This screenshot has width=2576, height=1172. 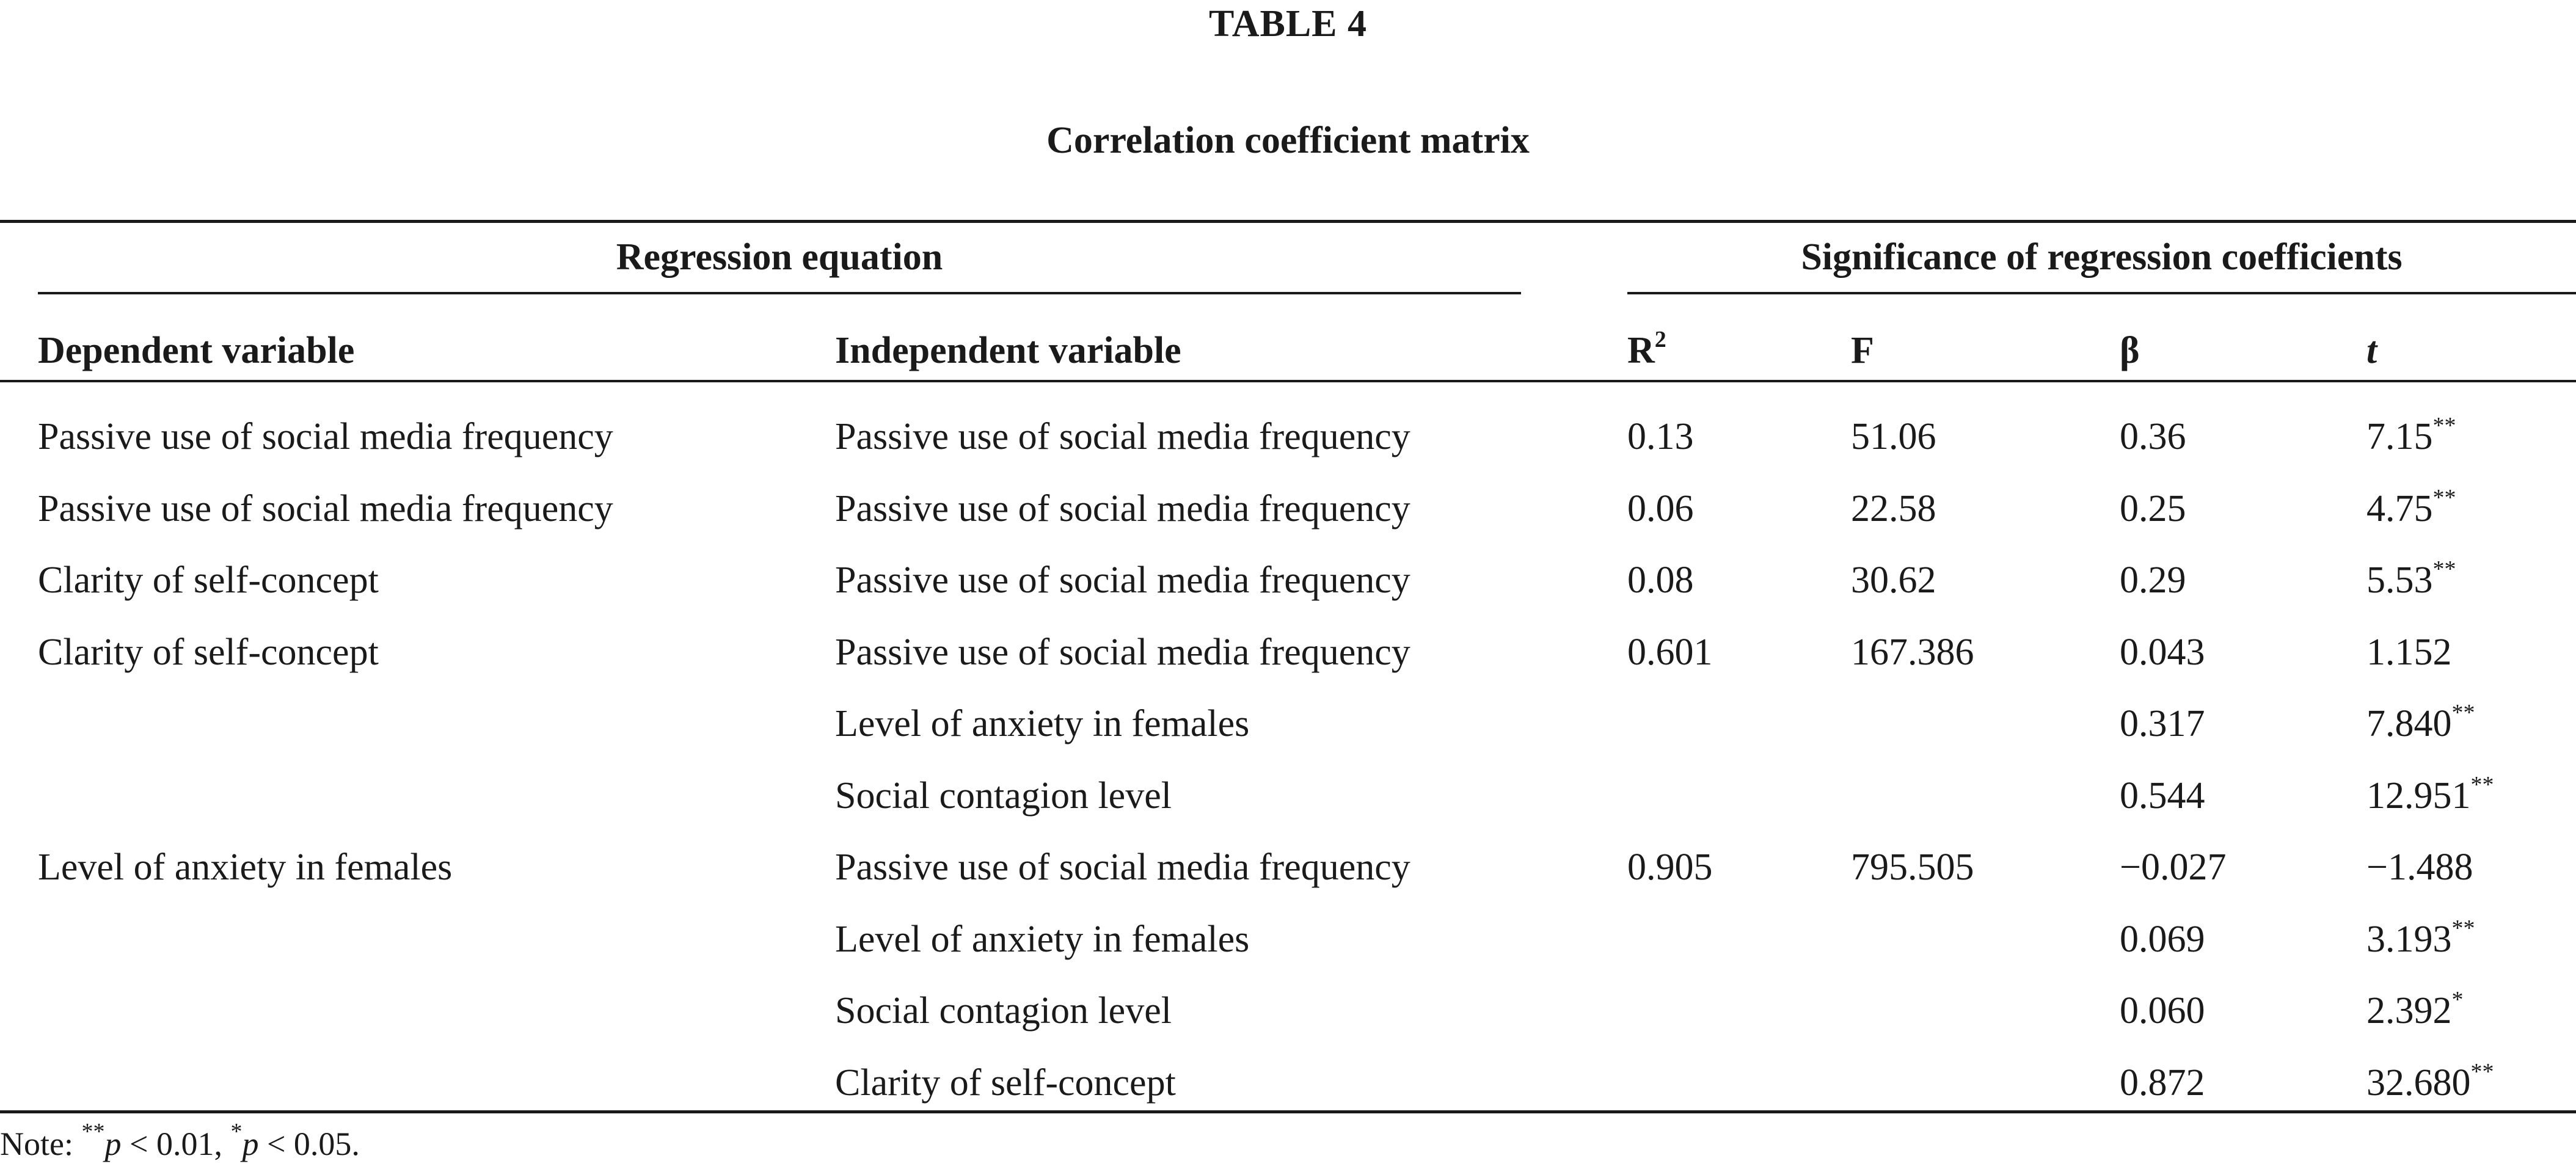 I want to click on cell-beta-value: 0.872, so click(x=2162, y=1083).